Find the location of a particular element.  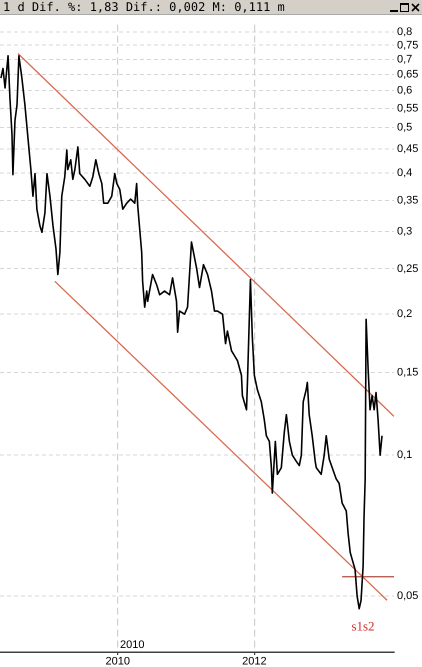

y-tick-label: 0,45 is located at coordinates (407, 149).